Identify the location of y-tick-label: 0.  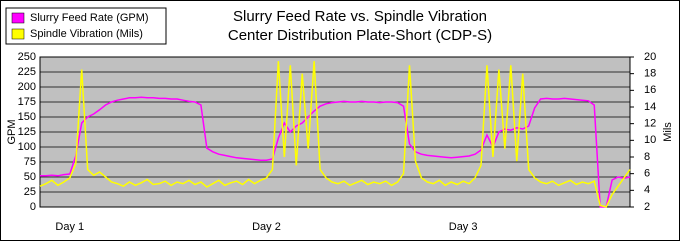
(33, 207).